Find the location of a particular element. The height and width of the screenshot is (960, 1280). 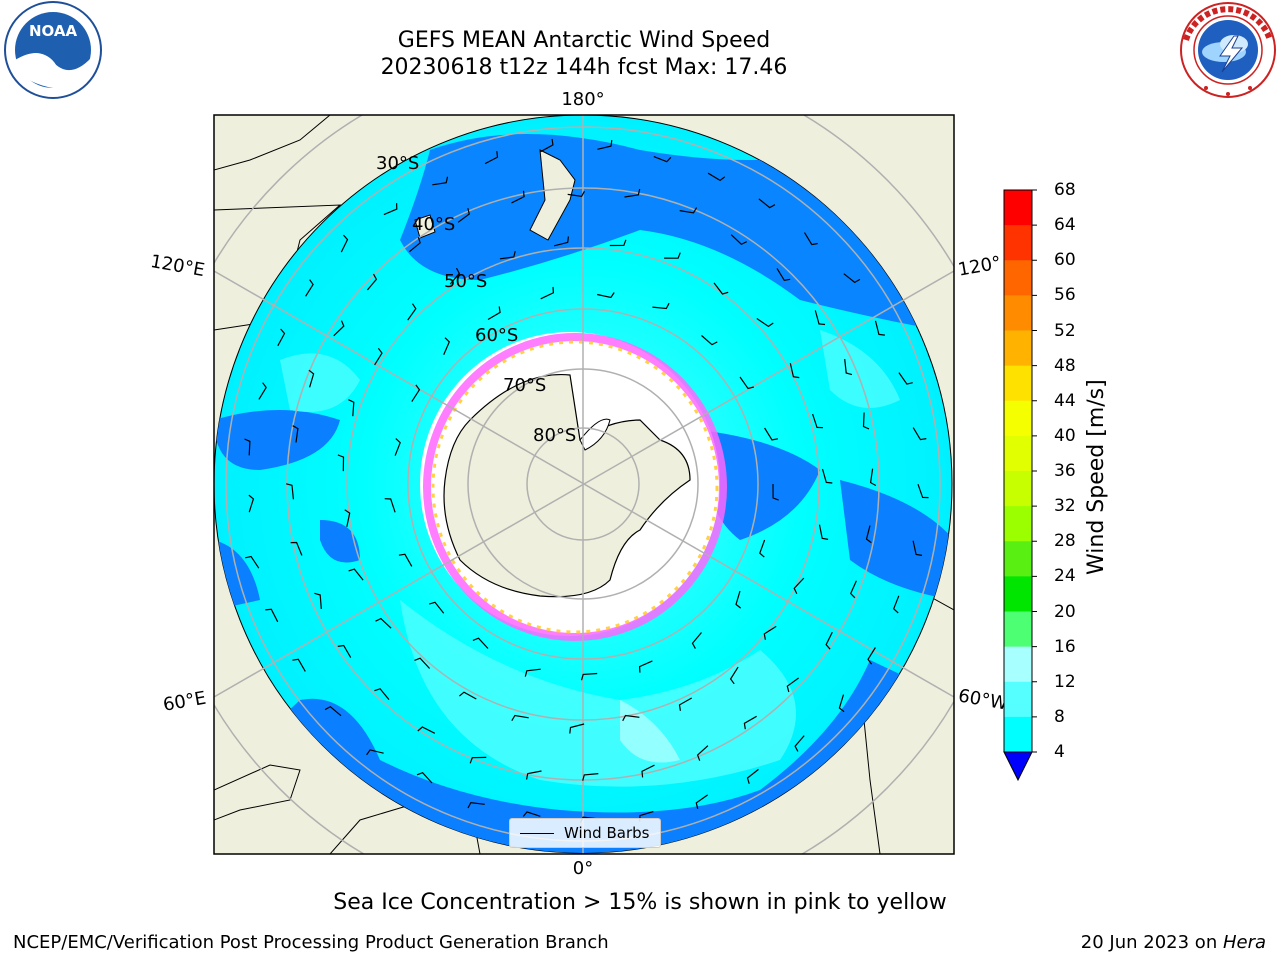

colorbar-tick-label: 52 is located at coordinates (1065, 330).